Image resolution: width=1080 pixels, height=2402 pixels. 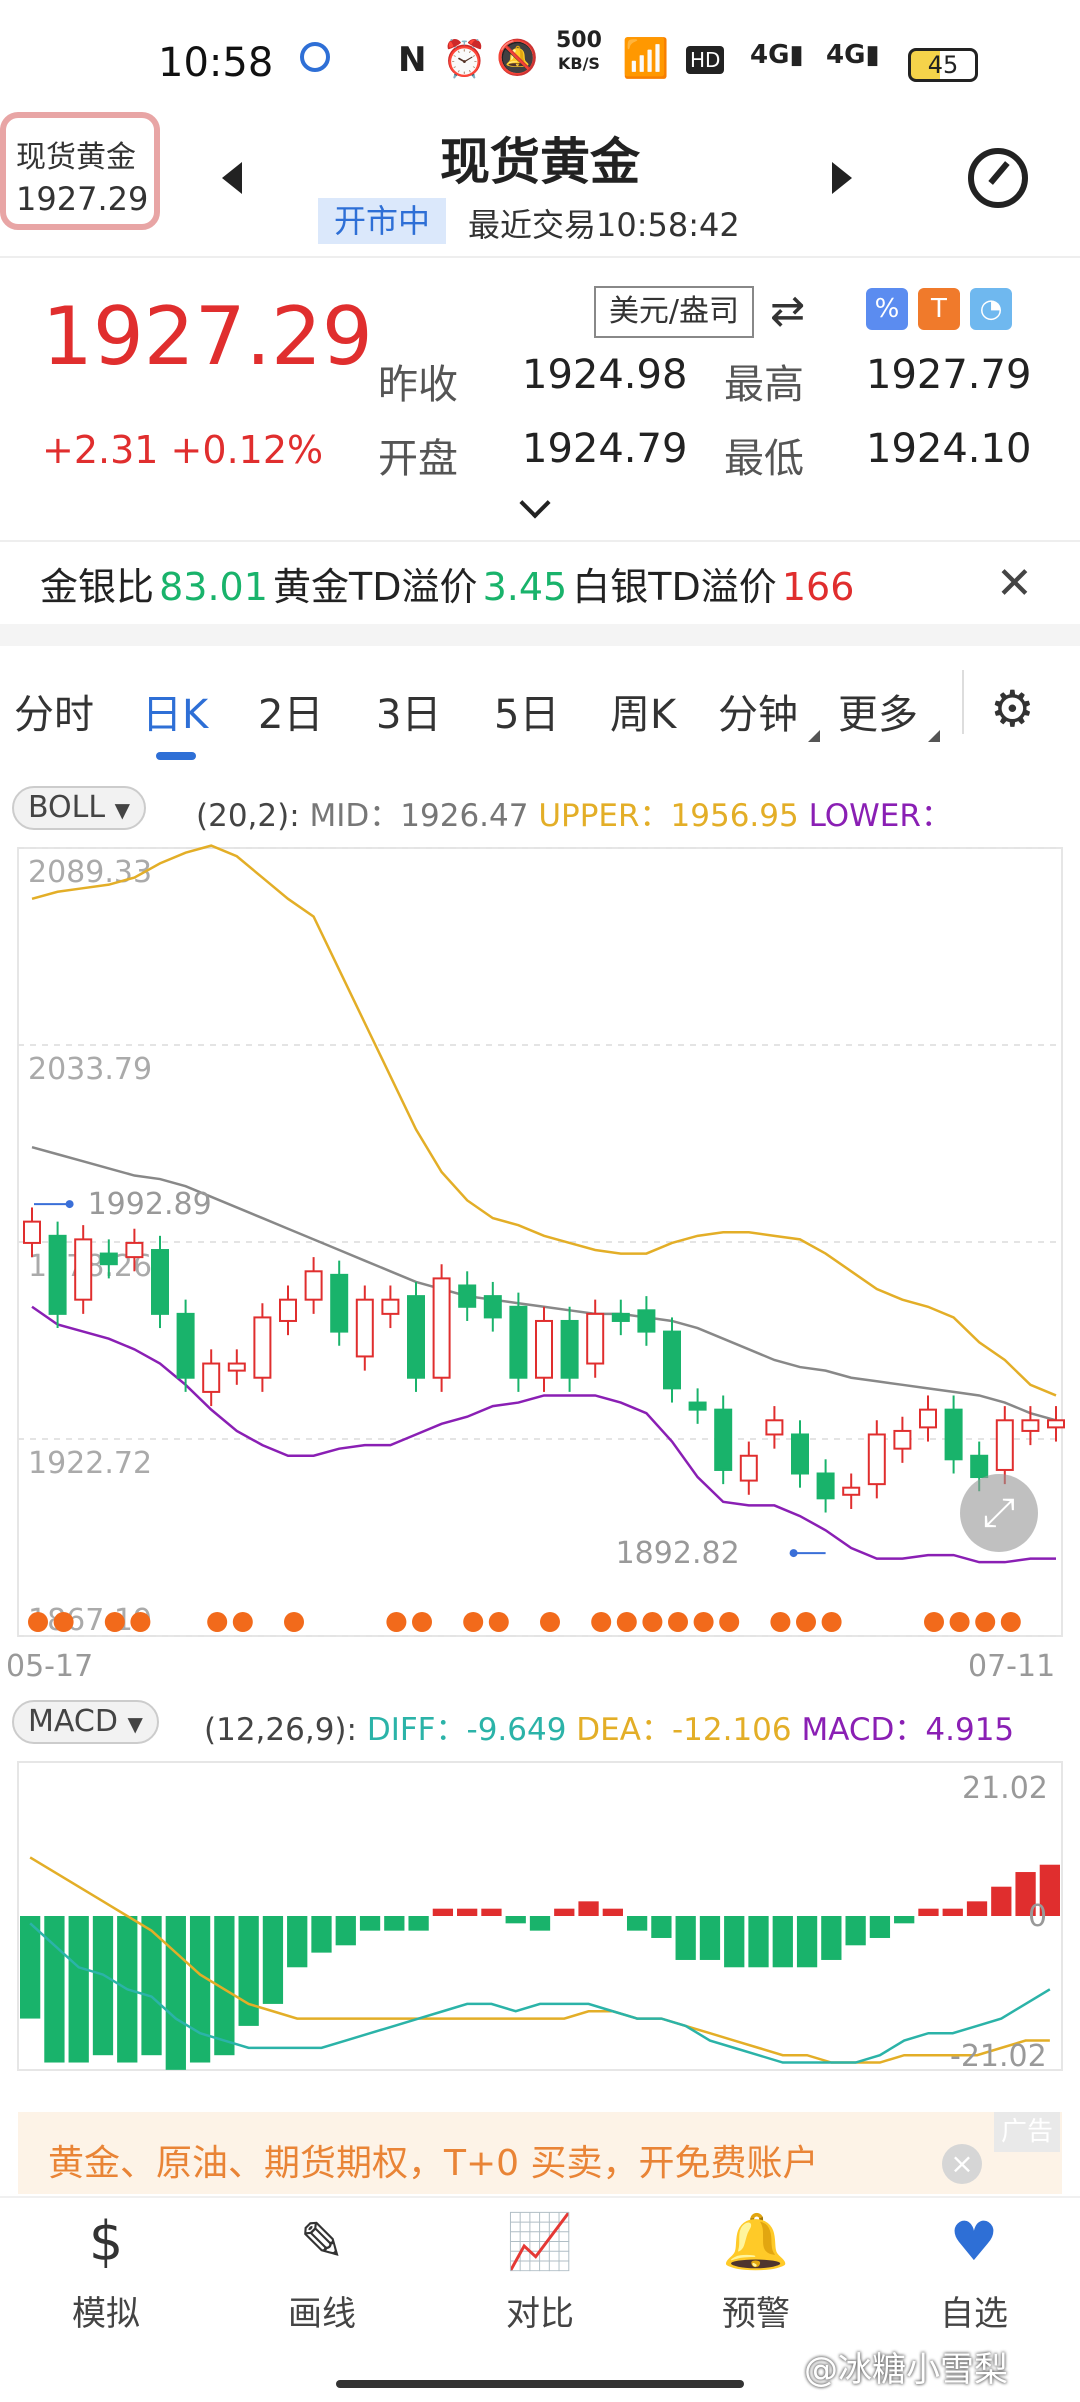 What do you see at coordinates (878, 715) in the screenshot?
I see `tab-more: 更多` at bounding box center [878, 715].